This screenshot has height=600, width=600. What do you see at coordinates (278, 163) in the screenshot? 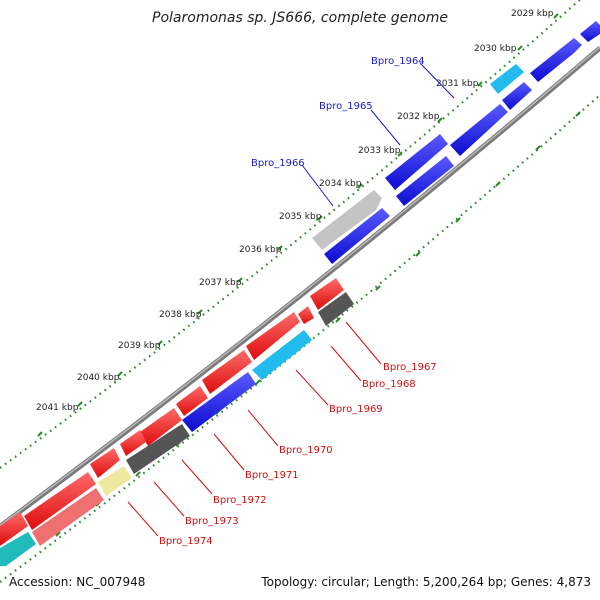
I see `gene-label-bpro-1966: Bpro_1966` at bounding box center [278, 163].